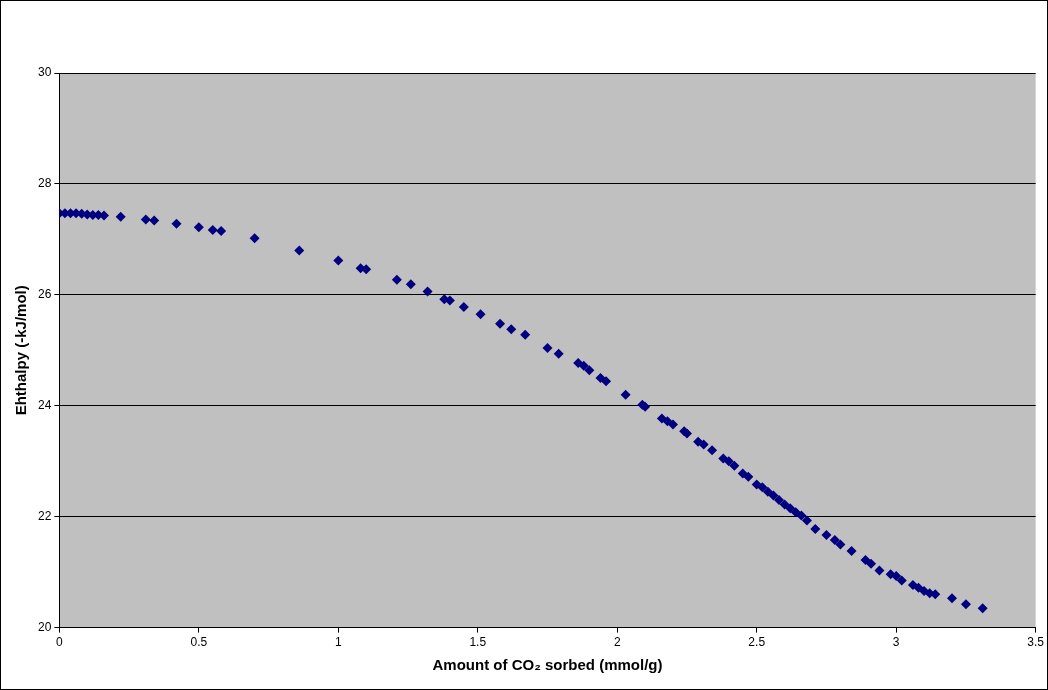 This screenshot has height=690, width=1048. What do you see at coordinates (757, 642) in the screenshot?
I see `x-tick-label: 2.5` at bounding box center [757, 642].